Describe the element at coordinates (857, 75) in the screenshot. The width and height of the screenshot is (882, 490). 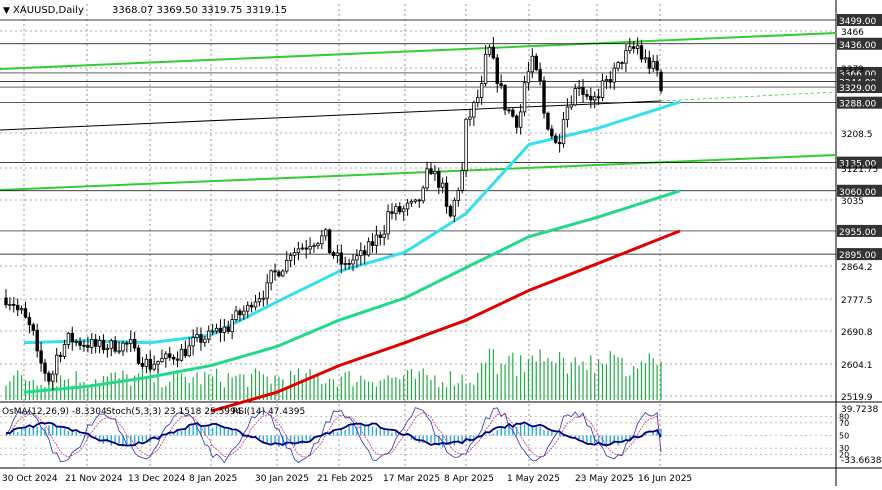
I see `price-level-label: 3366.00` at that location.